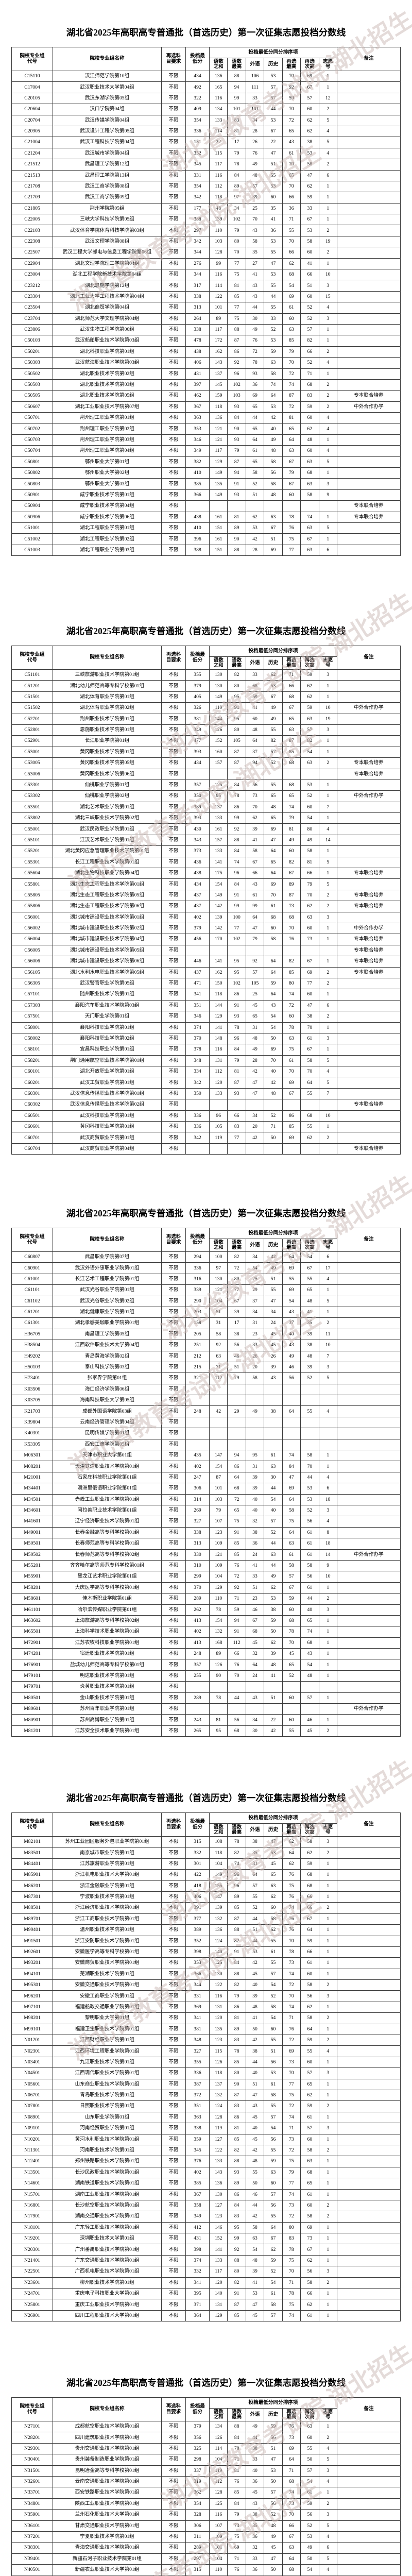  What do you see at coordinates (255, 1952) in the screenshot?
I see `cell-tie-foreign: 53` at bounding box center [255, 1952].